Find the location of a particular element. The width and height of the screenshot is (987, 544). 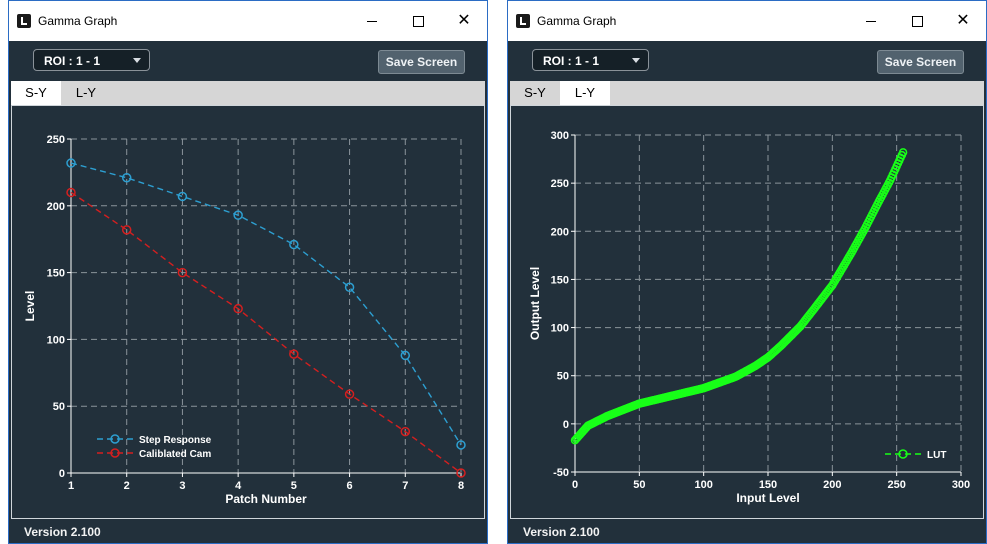

x-tick-label: 0 is located at coordinates (575, 485).